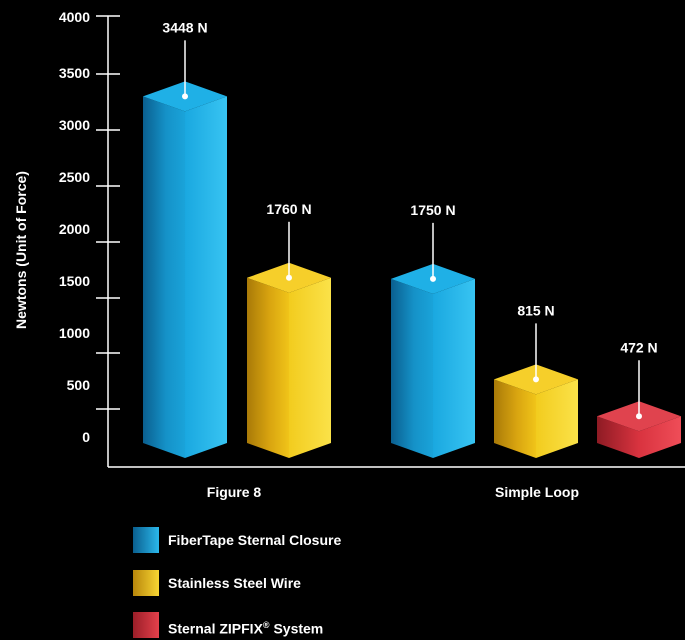 The image size is (685, 640). I want to click on bar-steel-figure-8: 1760 N, so click(289, 329).